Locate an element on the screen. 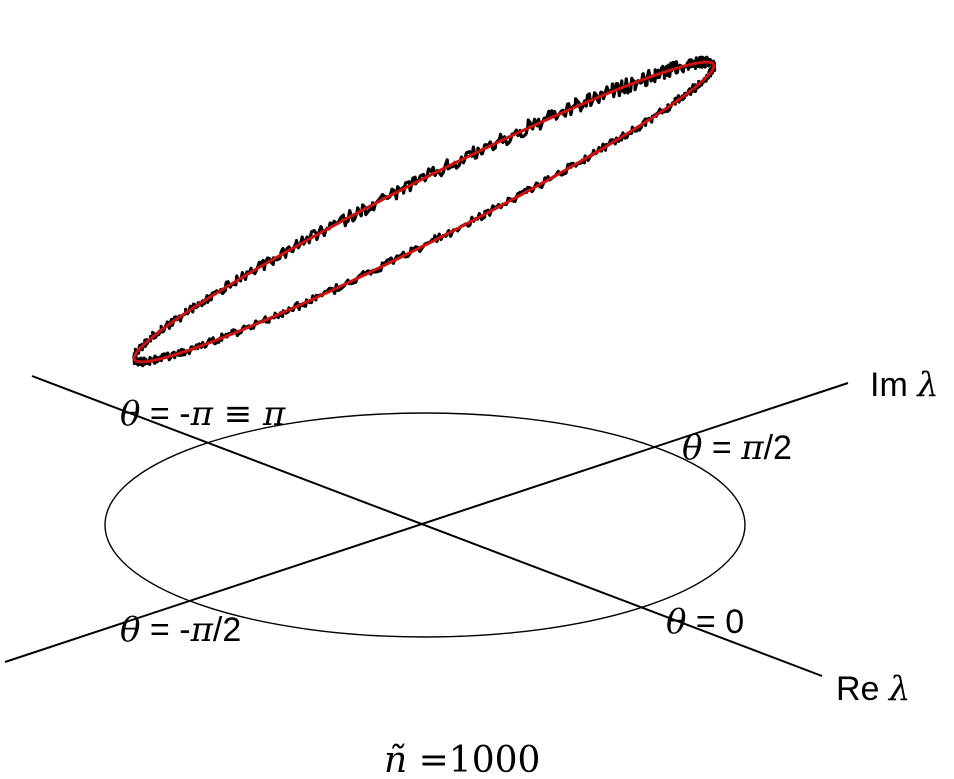  theta-zero-label: θ = 0 is located at coordinates (705, 622).